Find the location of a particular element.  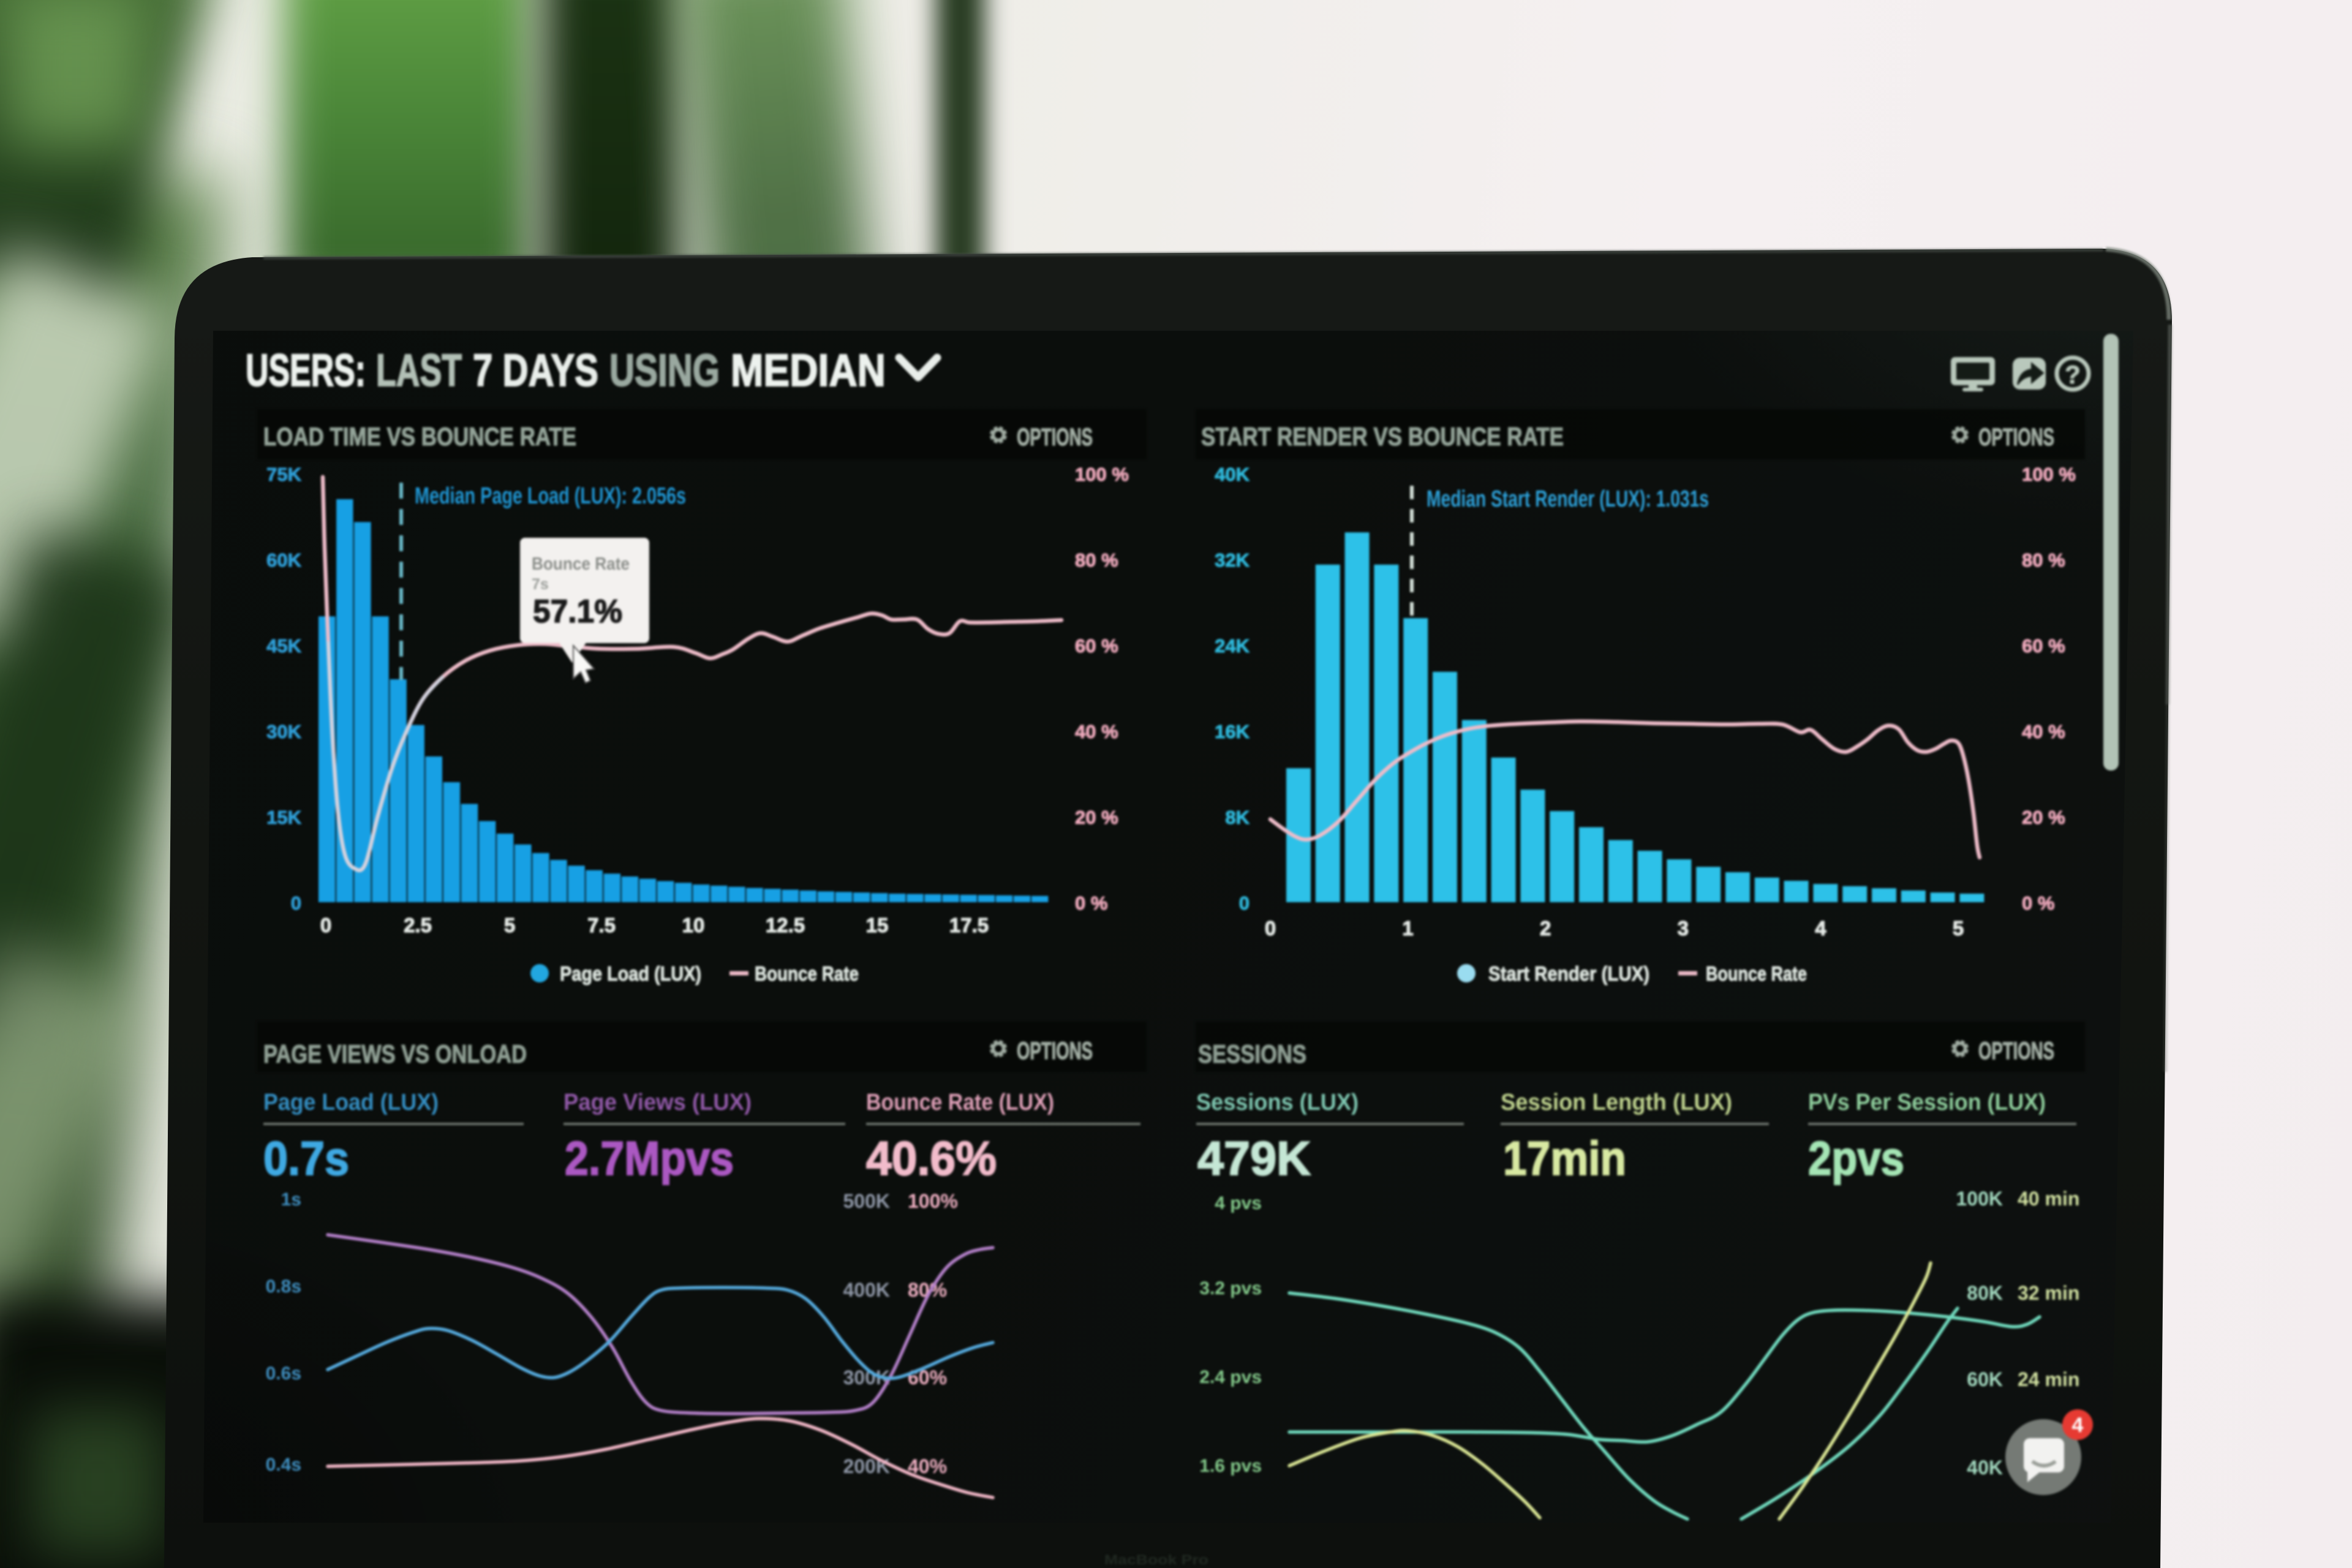

svg-text: 15K is located at coordinates (284, 818).